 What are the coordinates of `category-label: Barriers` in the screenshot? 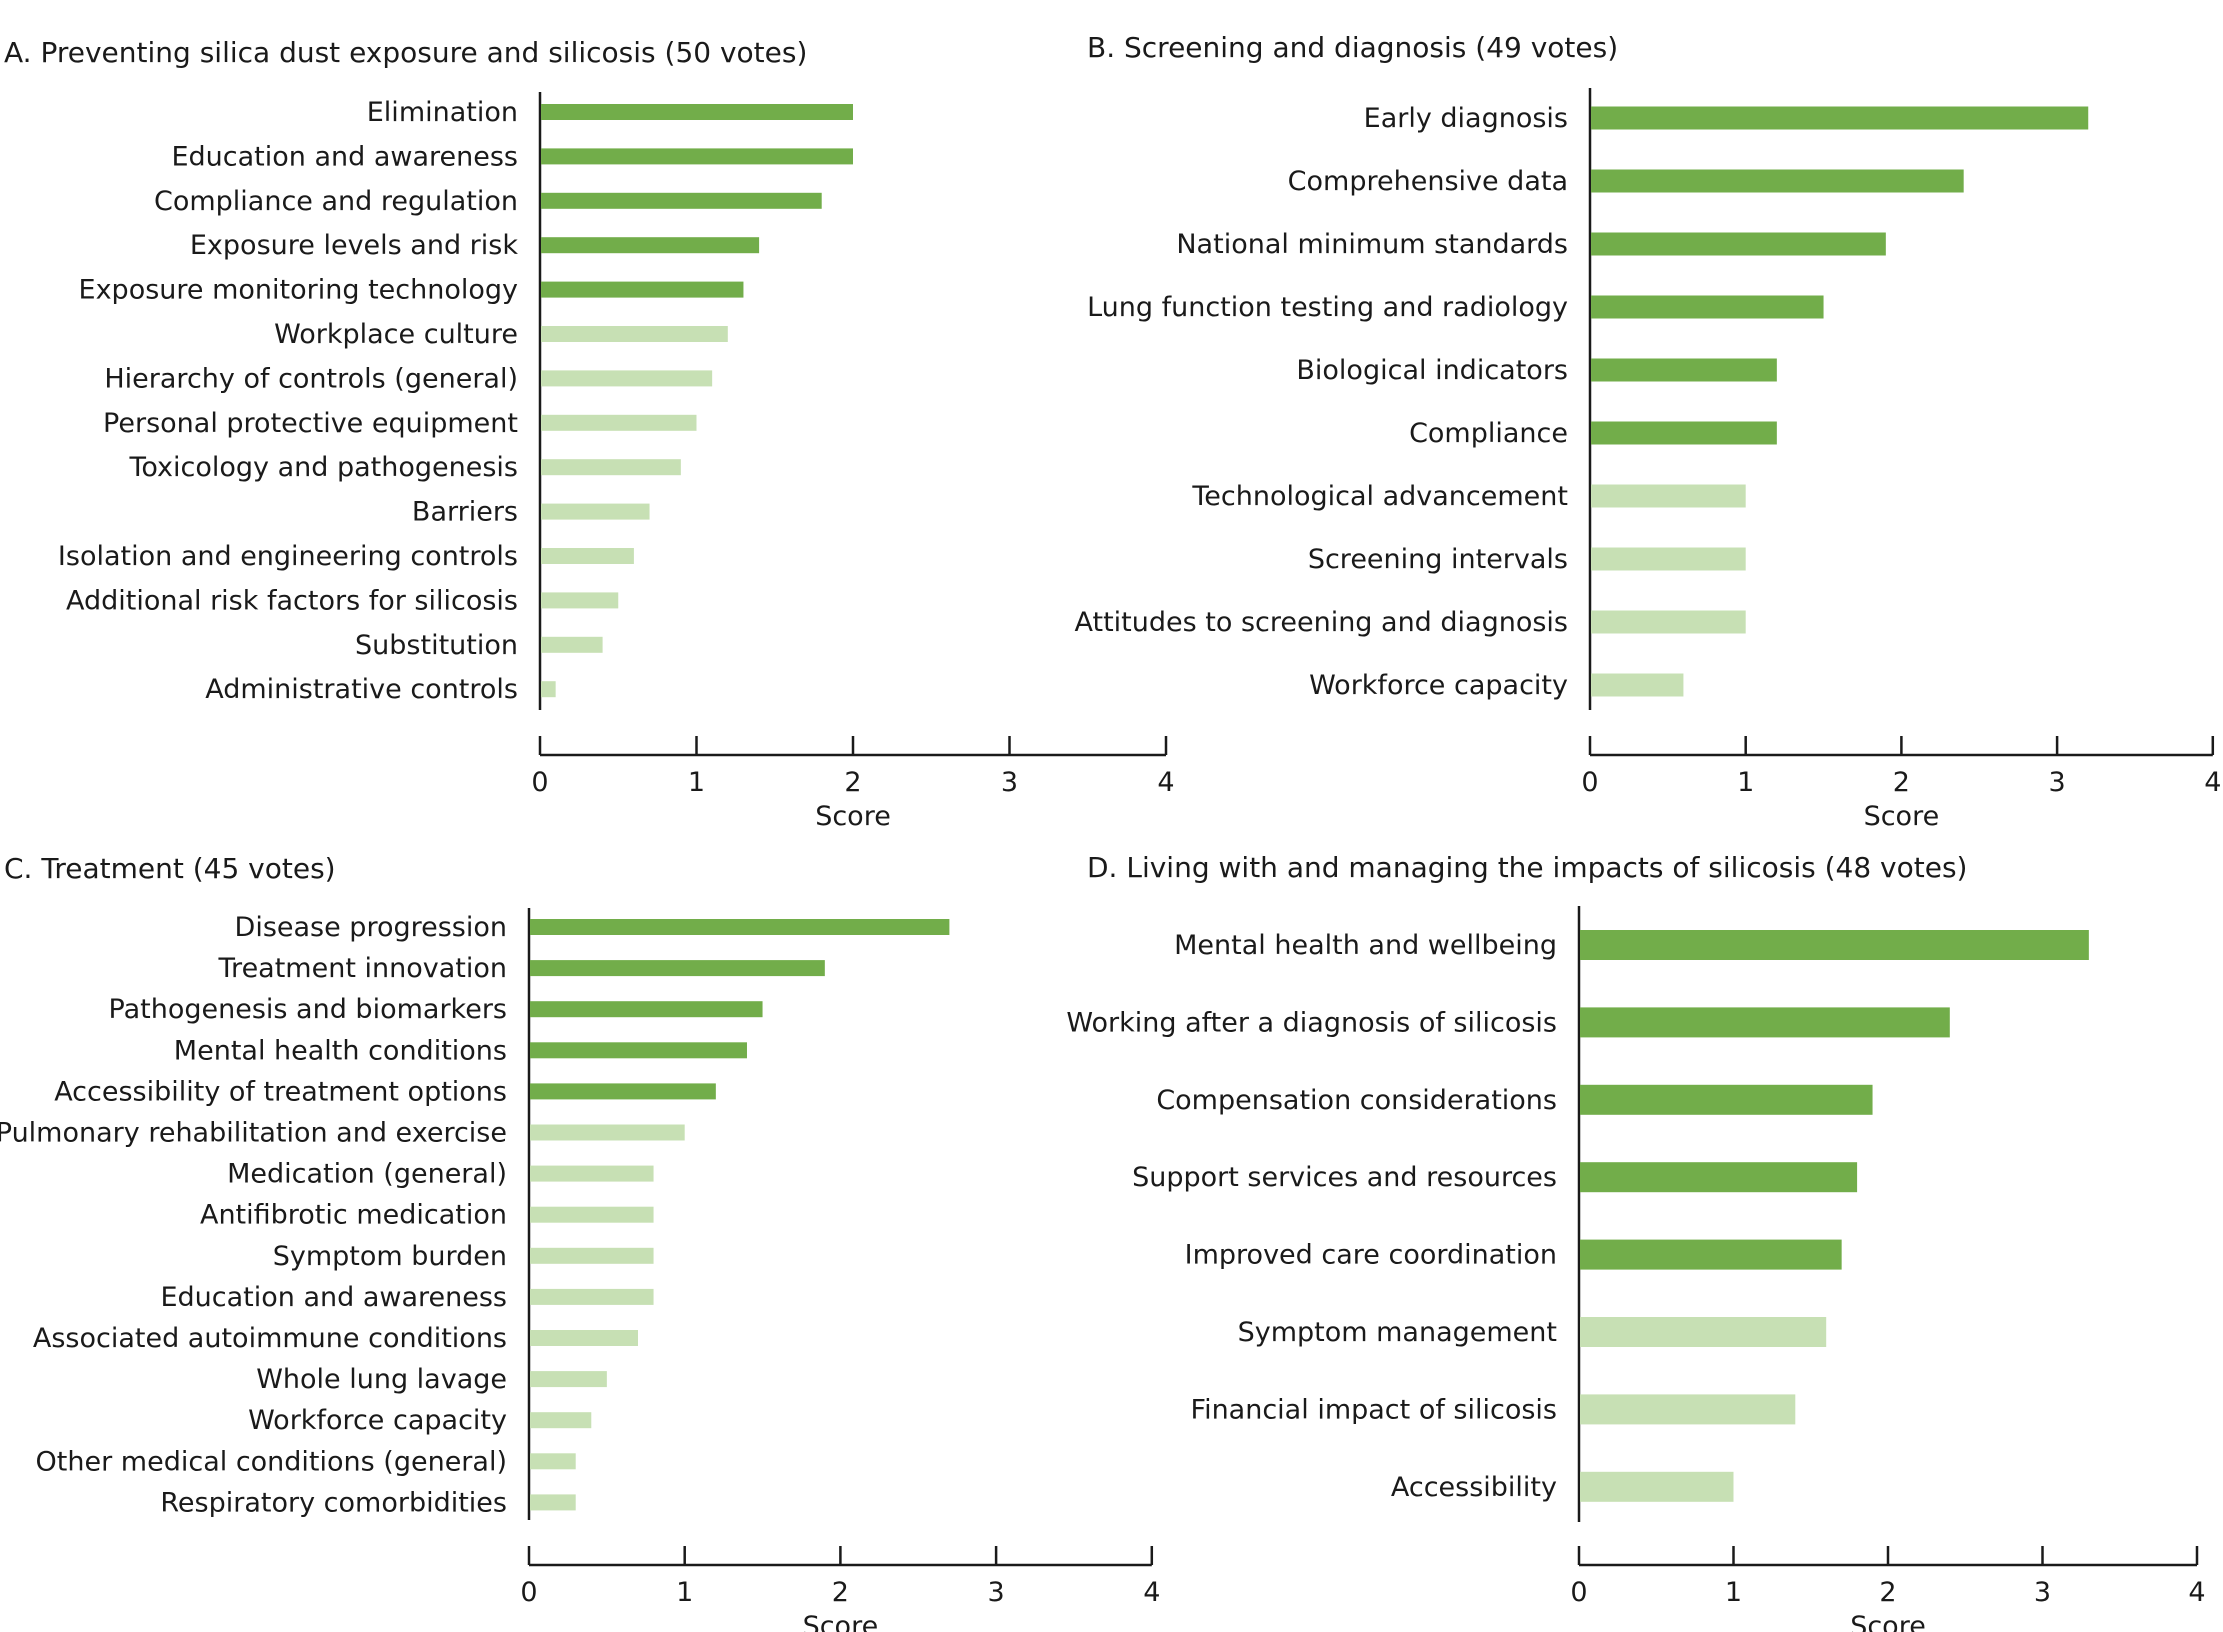 It's located at (465, 512).